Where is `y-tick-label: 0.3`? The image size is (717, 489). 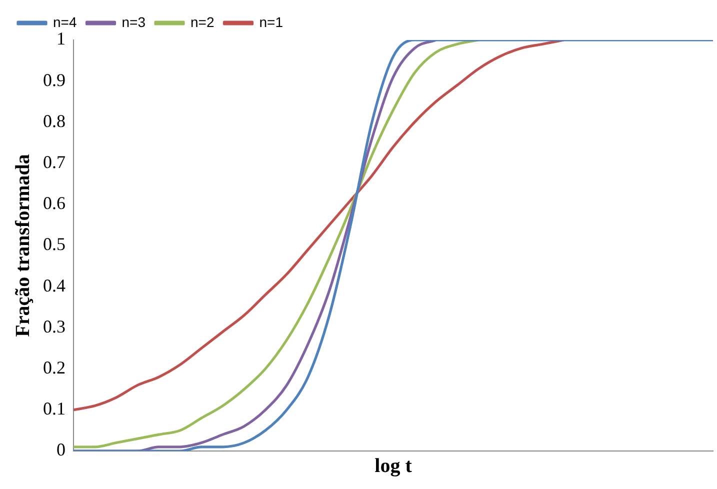 y-tick-label: 0.3 is located at coordinates (54, 326).